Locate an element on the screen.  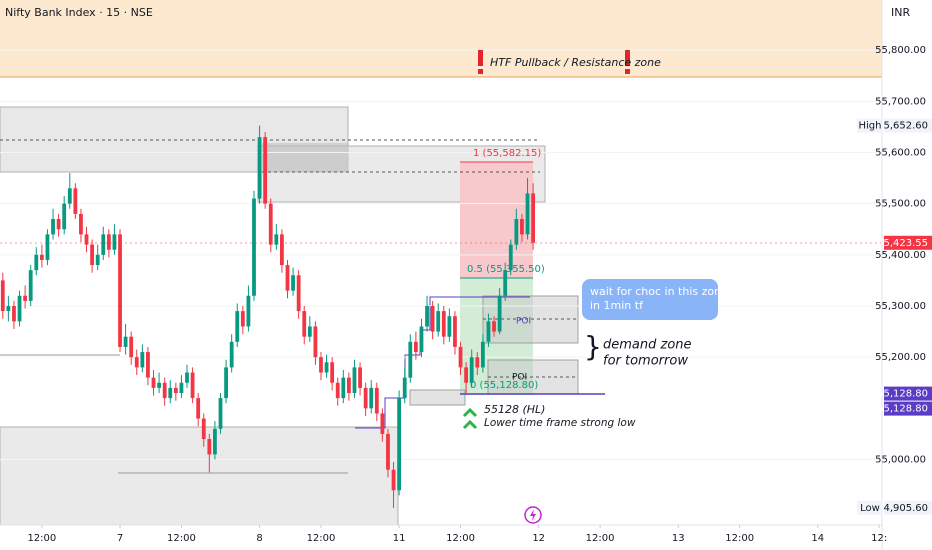
fib-label: 0 (55,128.80) is located at coordinates (504, 385).